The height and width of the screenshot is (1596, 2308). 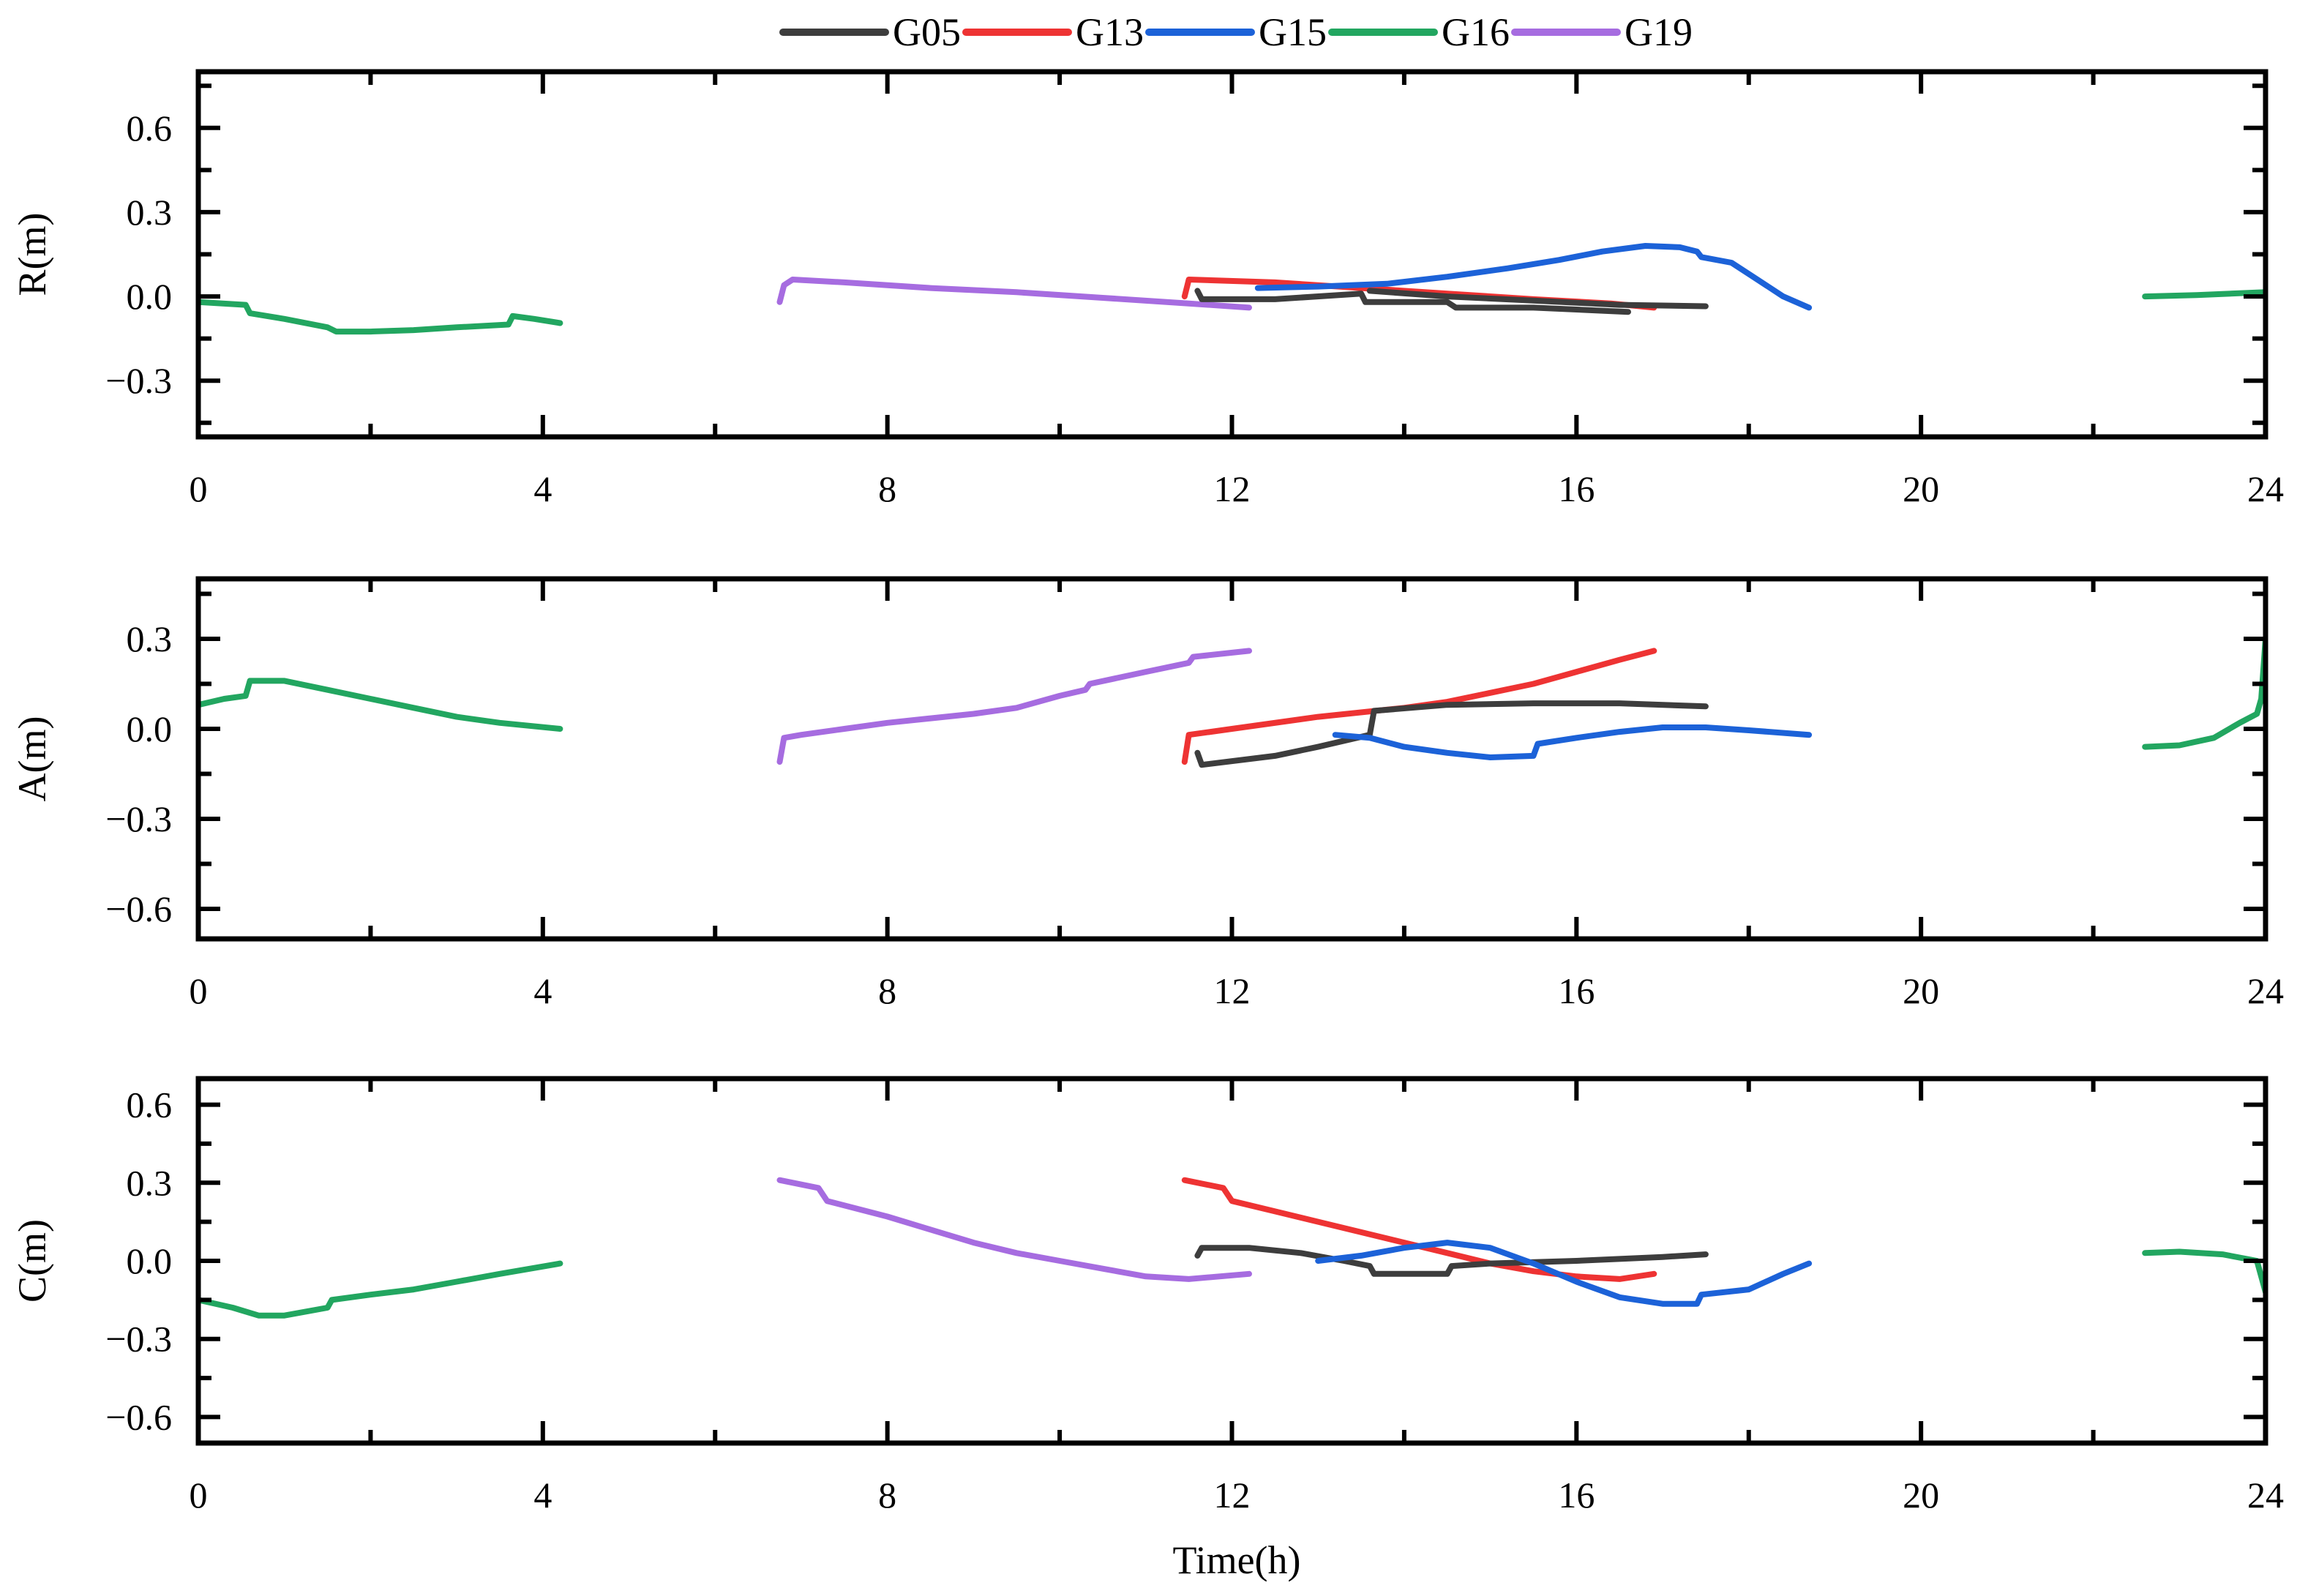 I want to click on x-axis-label: Time(h), so click(x=1236, y=1560).